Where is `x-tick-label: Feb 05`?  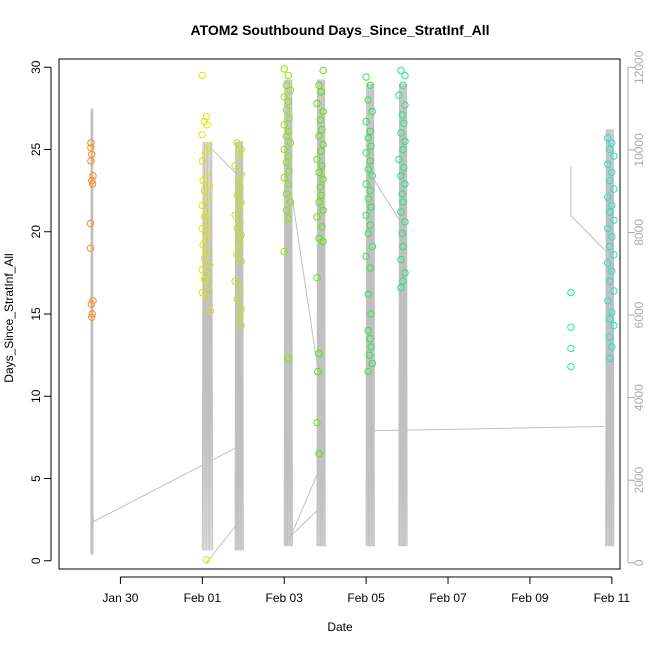
x-tick-label: Feb 05 is located at coordinates (366, 598).